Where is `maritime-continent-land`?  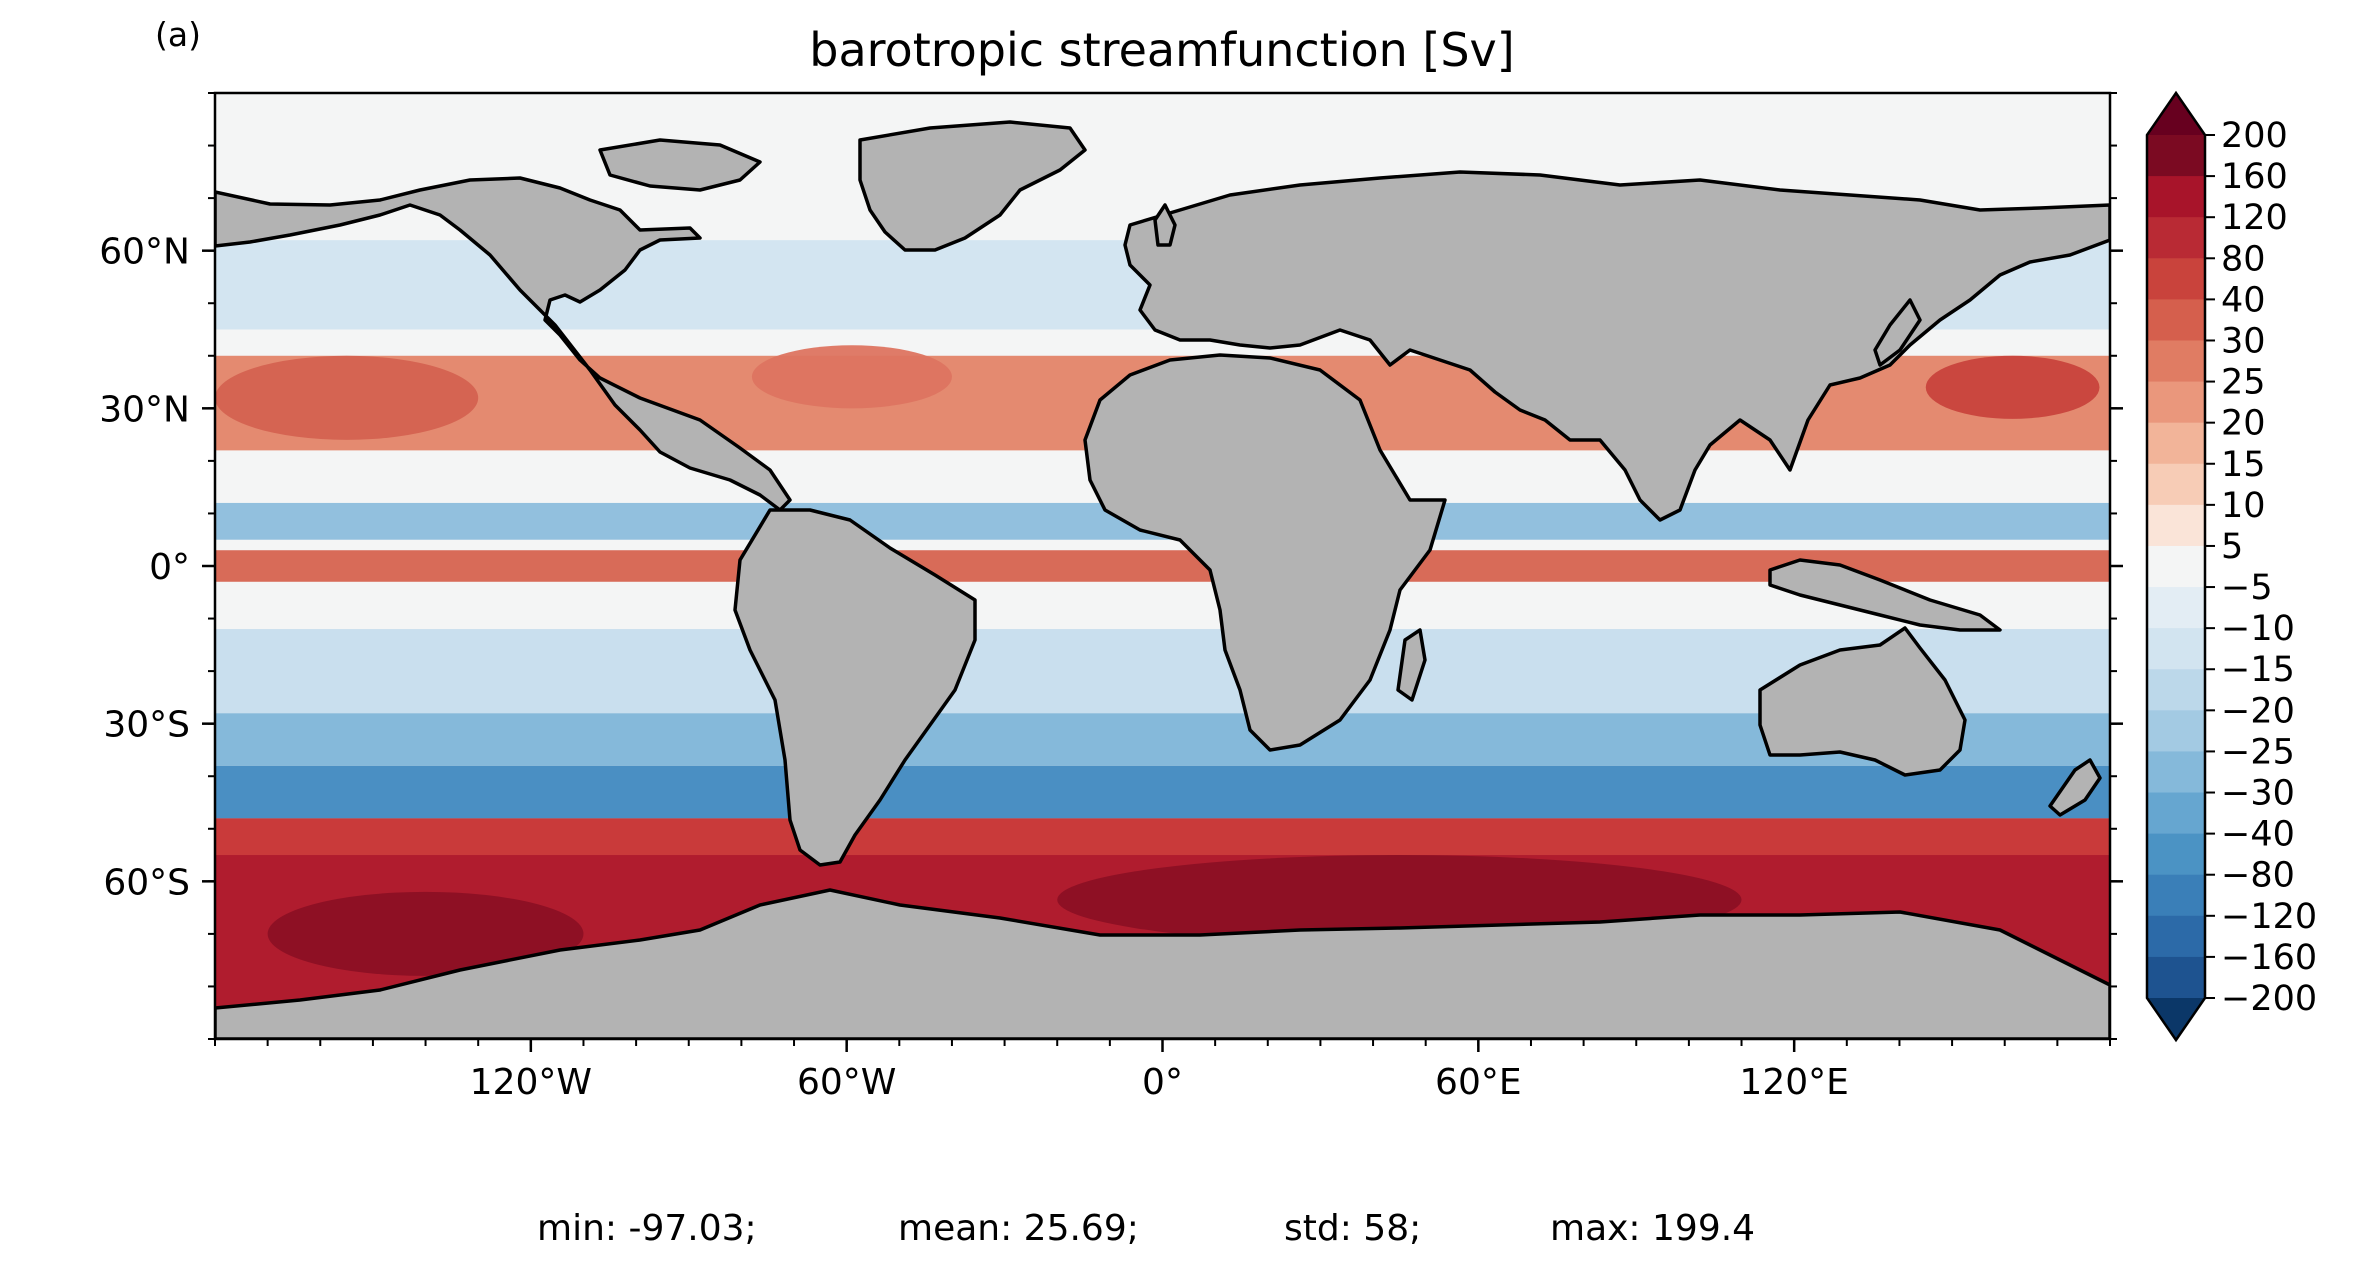
maritime-continent-land is located at coordinates (1885, 595).